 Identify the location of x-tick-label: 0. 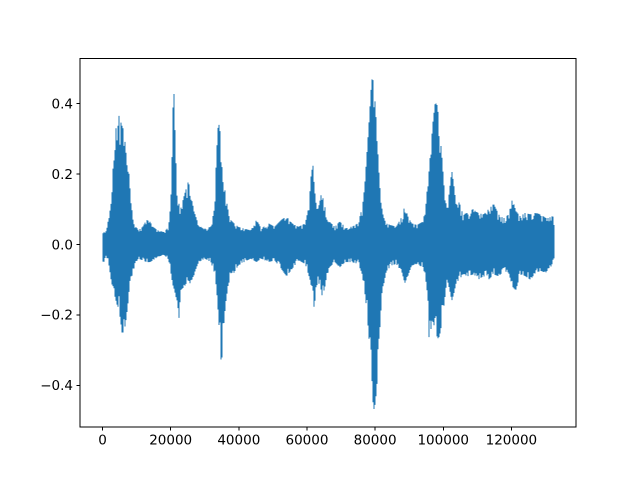
(102, 440).